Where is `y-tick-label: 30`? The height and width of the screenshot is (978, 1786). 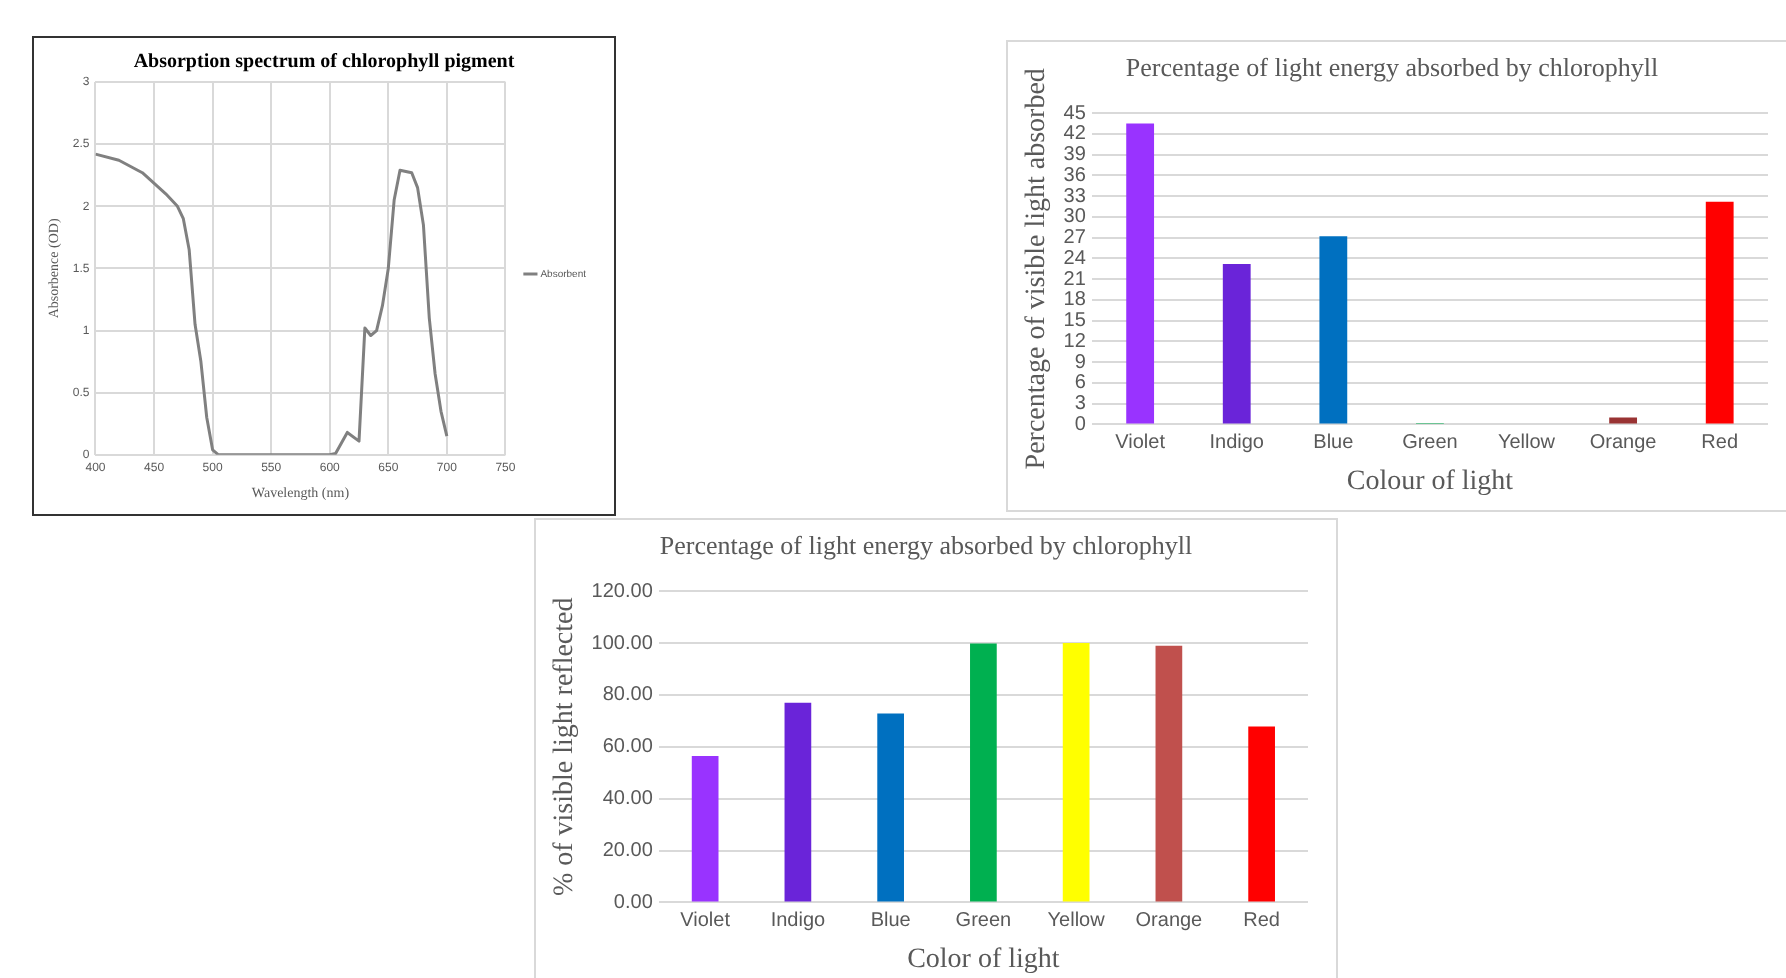 y-tick-label: 30 is located at coordinates (1075, 217).